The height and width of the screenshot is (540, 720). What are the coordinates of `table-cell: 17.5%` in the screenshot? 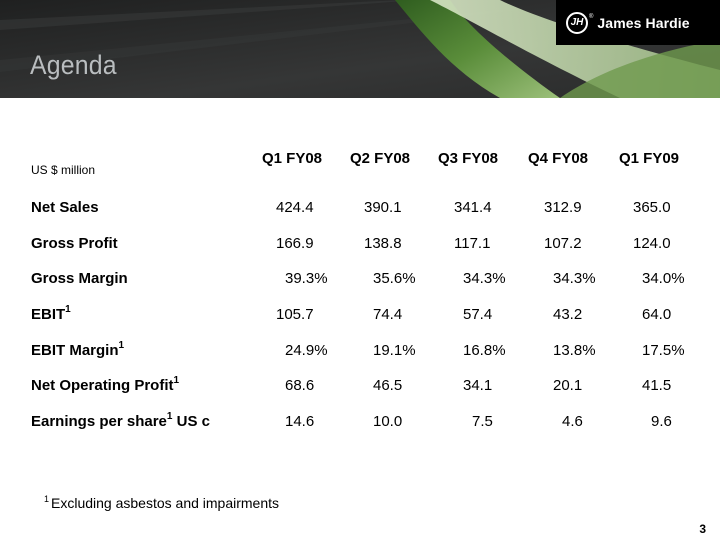 It's located at (663, 350).